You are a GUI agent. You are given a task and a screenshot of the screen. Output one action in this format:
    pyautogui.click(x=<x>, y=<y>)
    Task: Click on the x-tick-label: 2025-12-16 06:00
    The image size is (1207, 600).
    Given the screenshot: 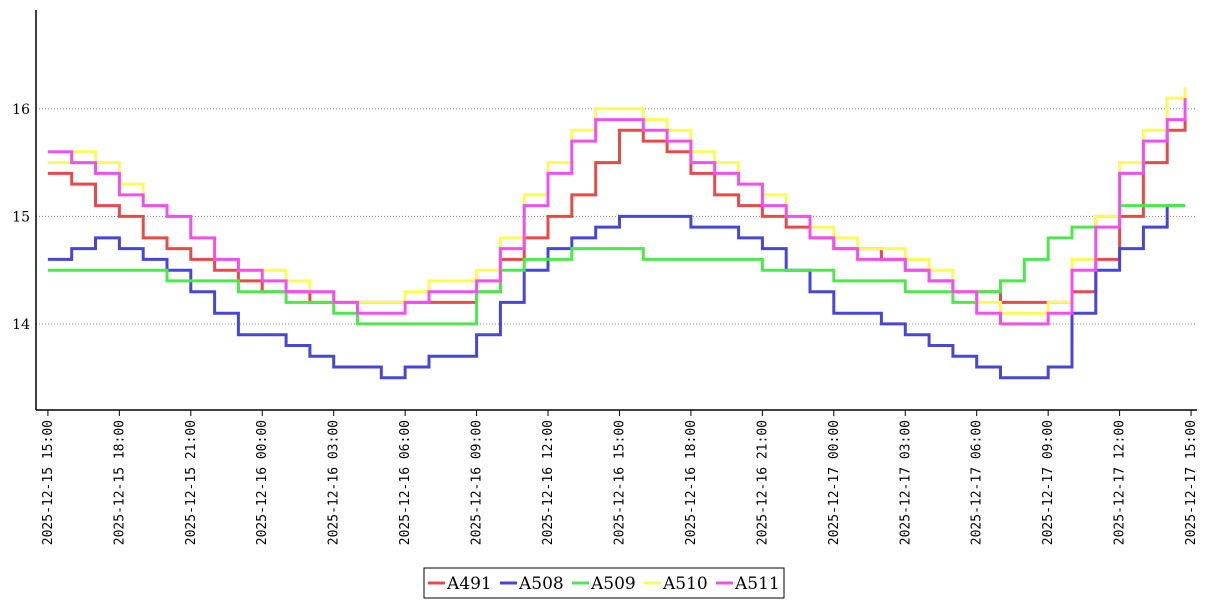 What is the action you would take?
    pyautogui.click(x=405, y=482)
    